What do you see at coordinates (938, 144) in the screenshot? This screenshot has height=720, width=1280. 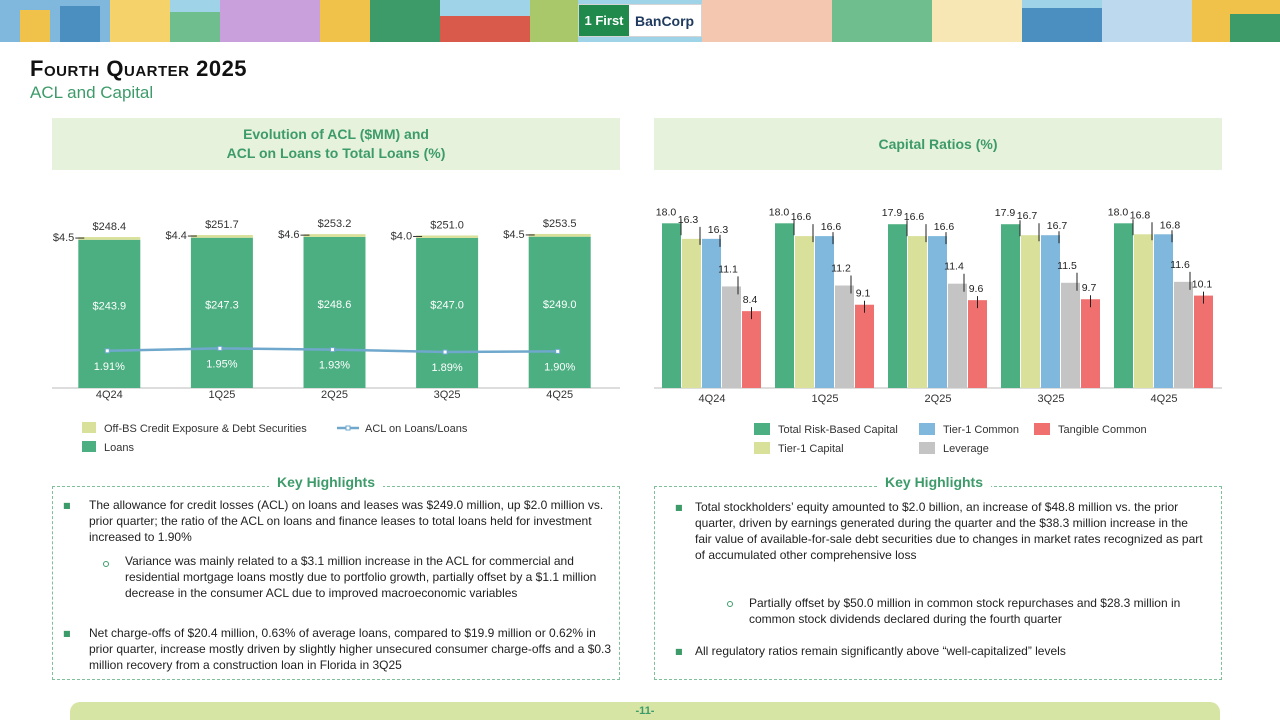 I see `capital-chart-header: Capital Ratios (%)` at bounding box center [938, 144].